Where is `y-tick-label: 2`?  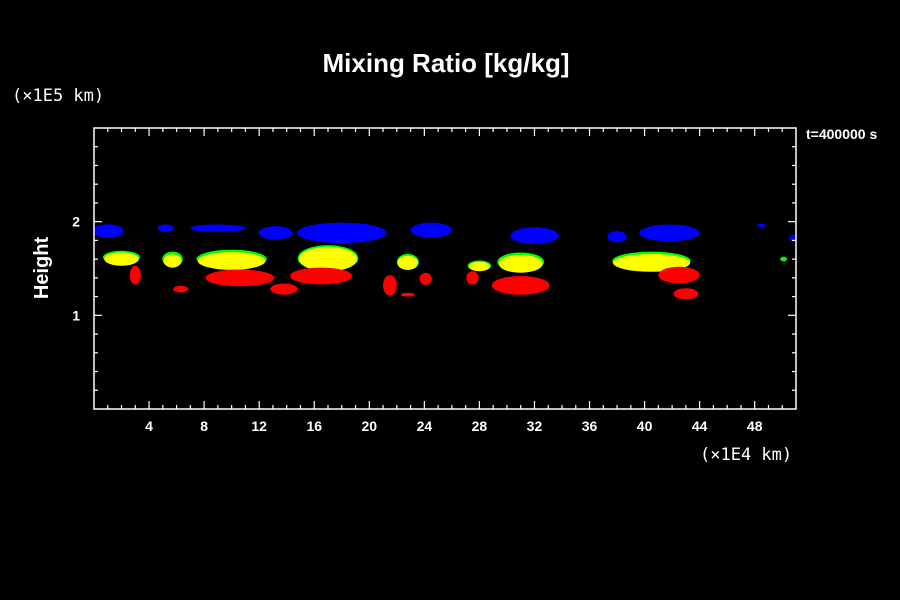
y-tick-label: 2 is located at coordinates (76, 222).